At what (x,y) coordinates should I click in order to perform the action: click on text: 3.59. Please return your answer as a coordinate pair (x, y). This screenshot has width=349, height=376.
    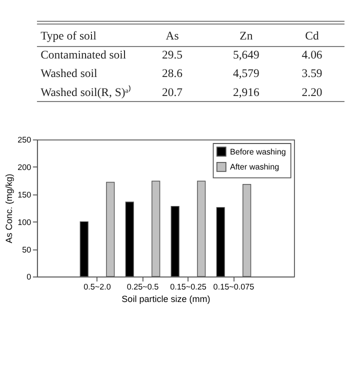
    Looking at the image, I should click on (312, 73).